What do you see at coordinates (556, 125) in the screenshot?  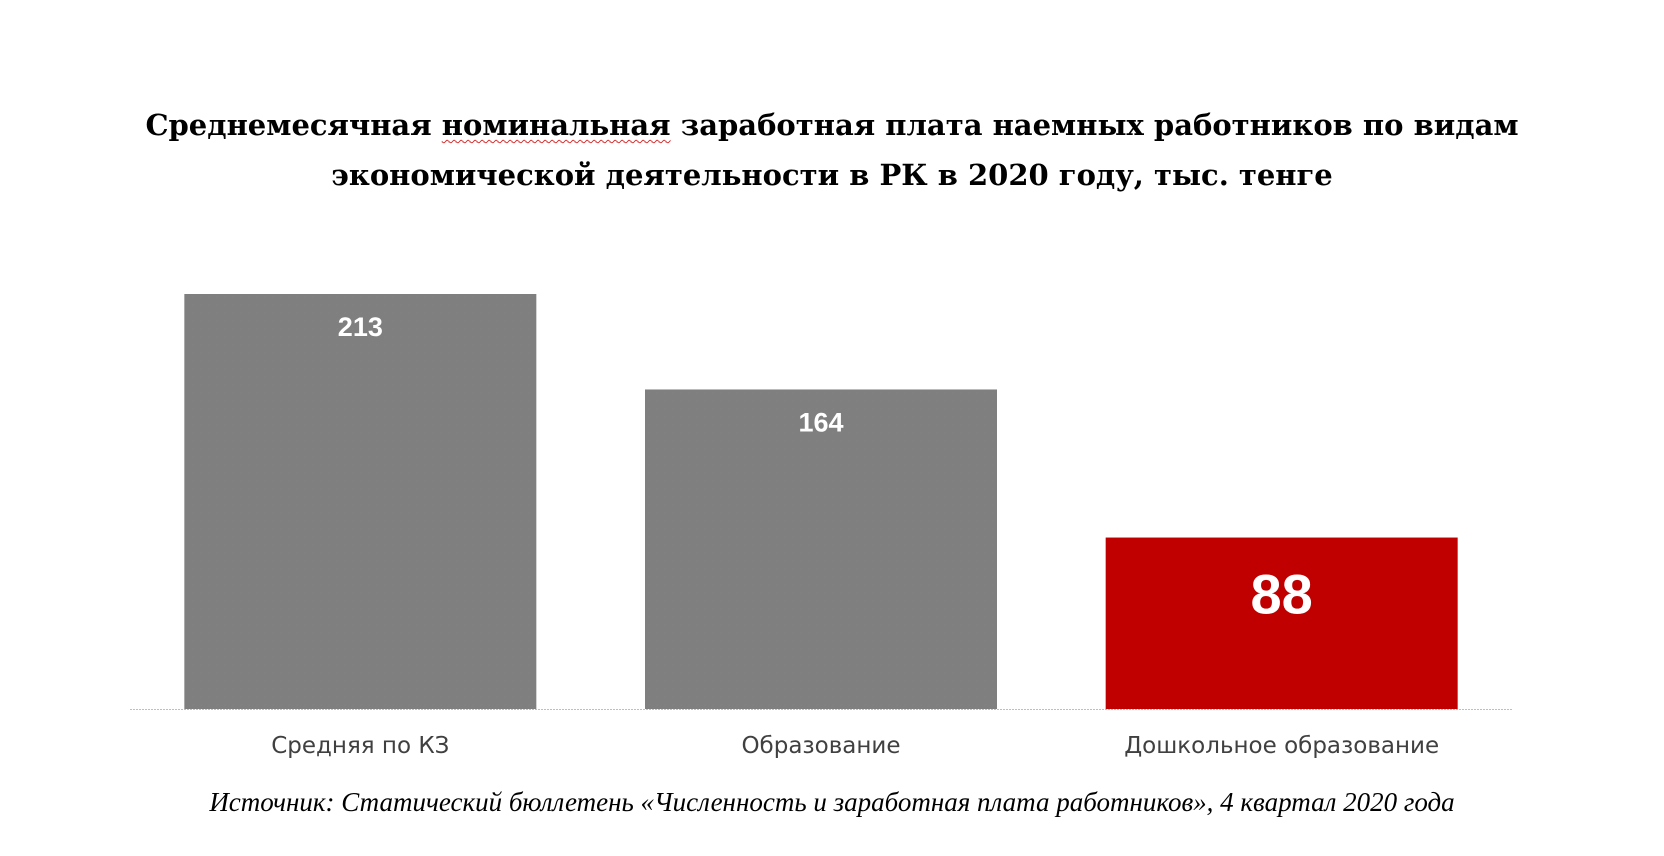 I see `spellcheck-marked-word: номинальная` at bounding box center [556, 125].